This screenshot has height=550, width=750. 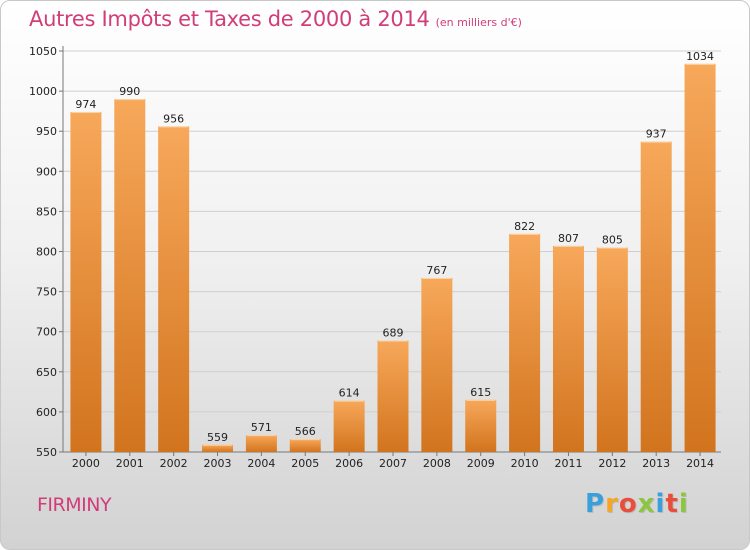 What do you see at coordinates (656, 134) in the screenshot?
I see `data-label-2013: 937` at bounding box center [656, 134].